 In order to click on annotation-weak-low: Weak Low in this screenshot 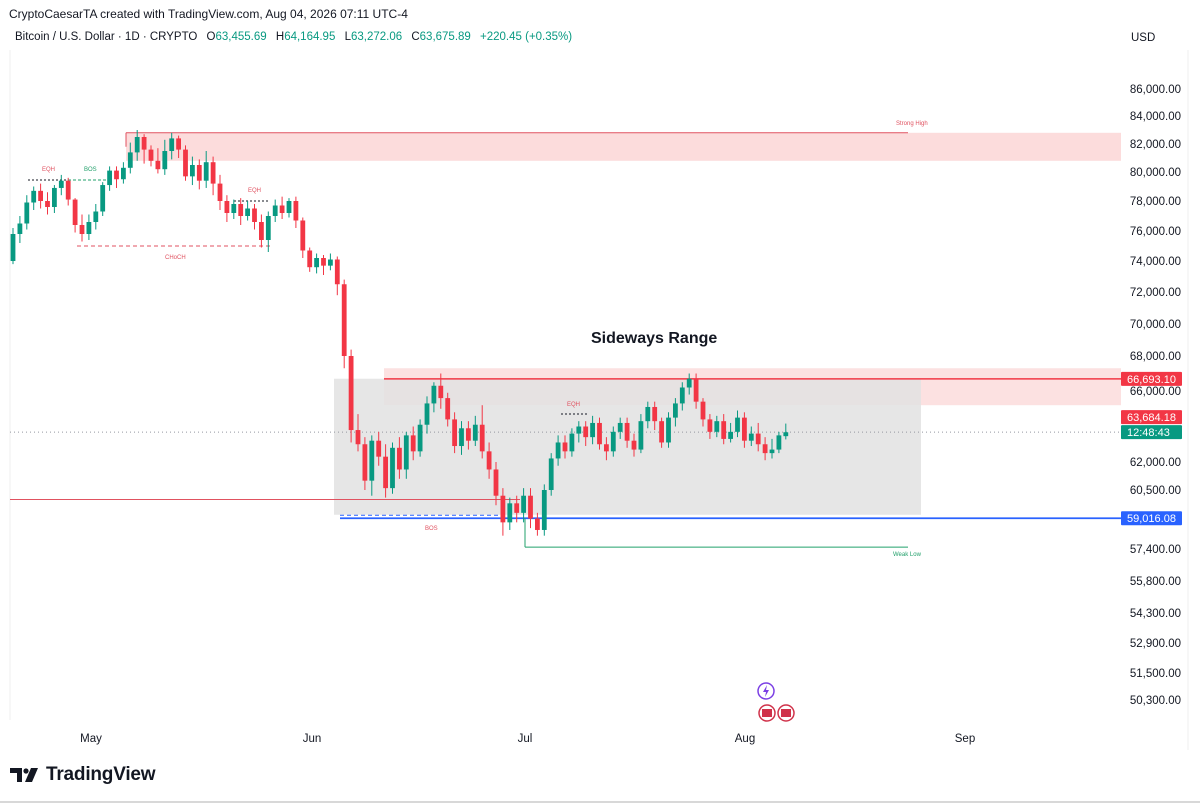, I will do `click(907, 555)`.